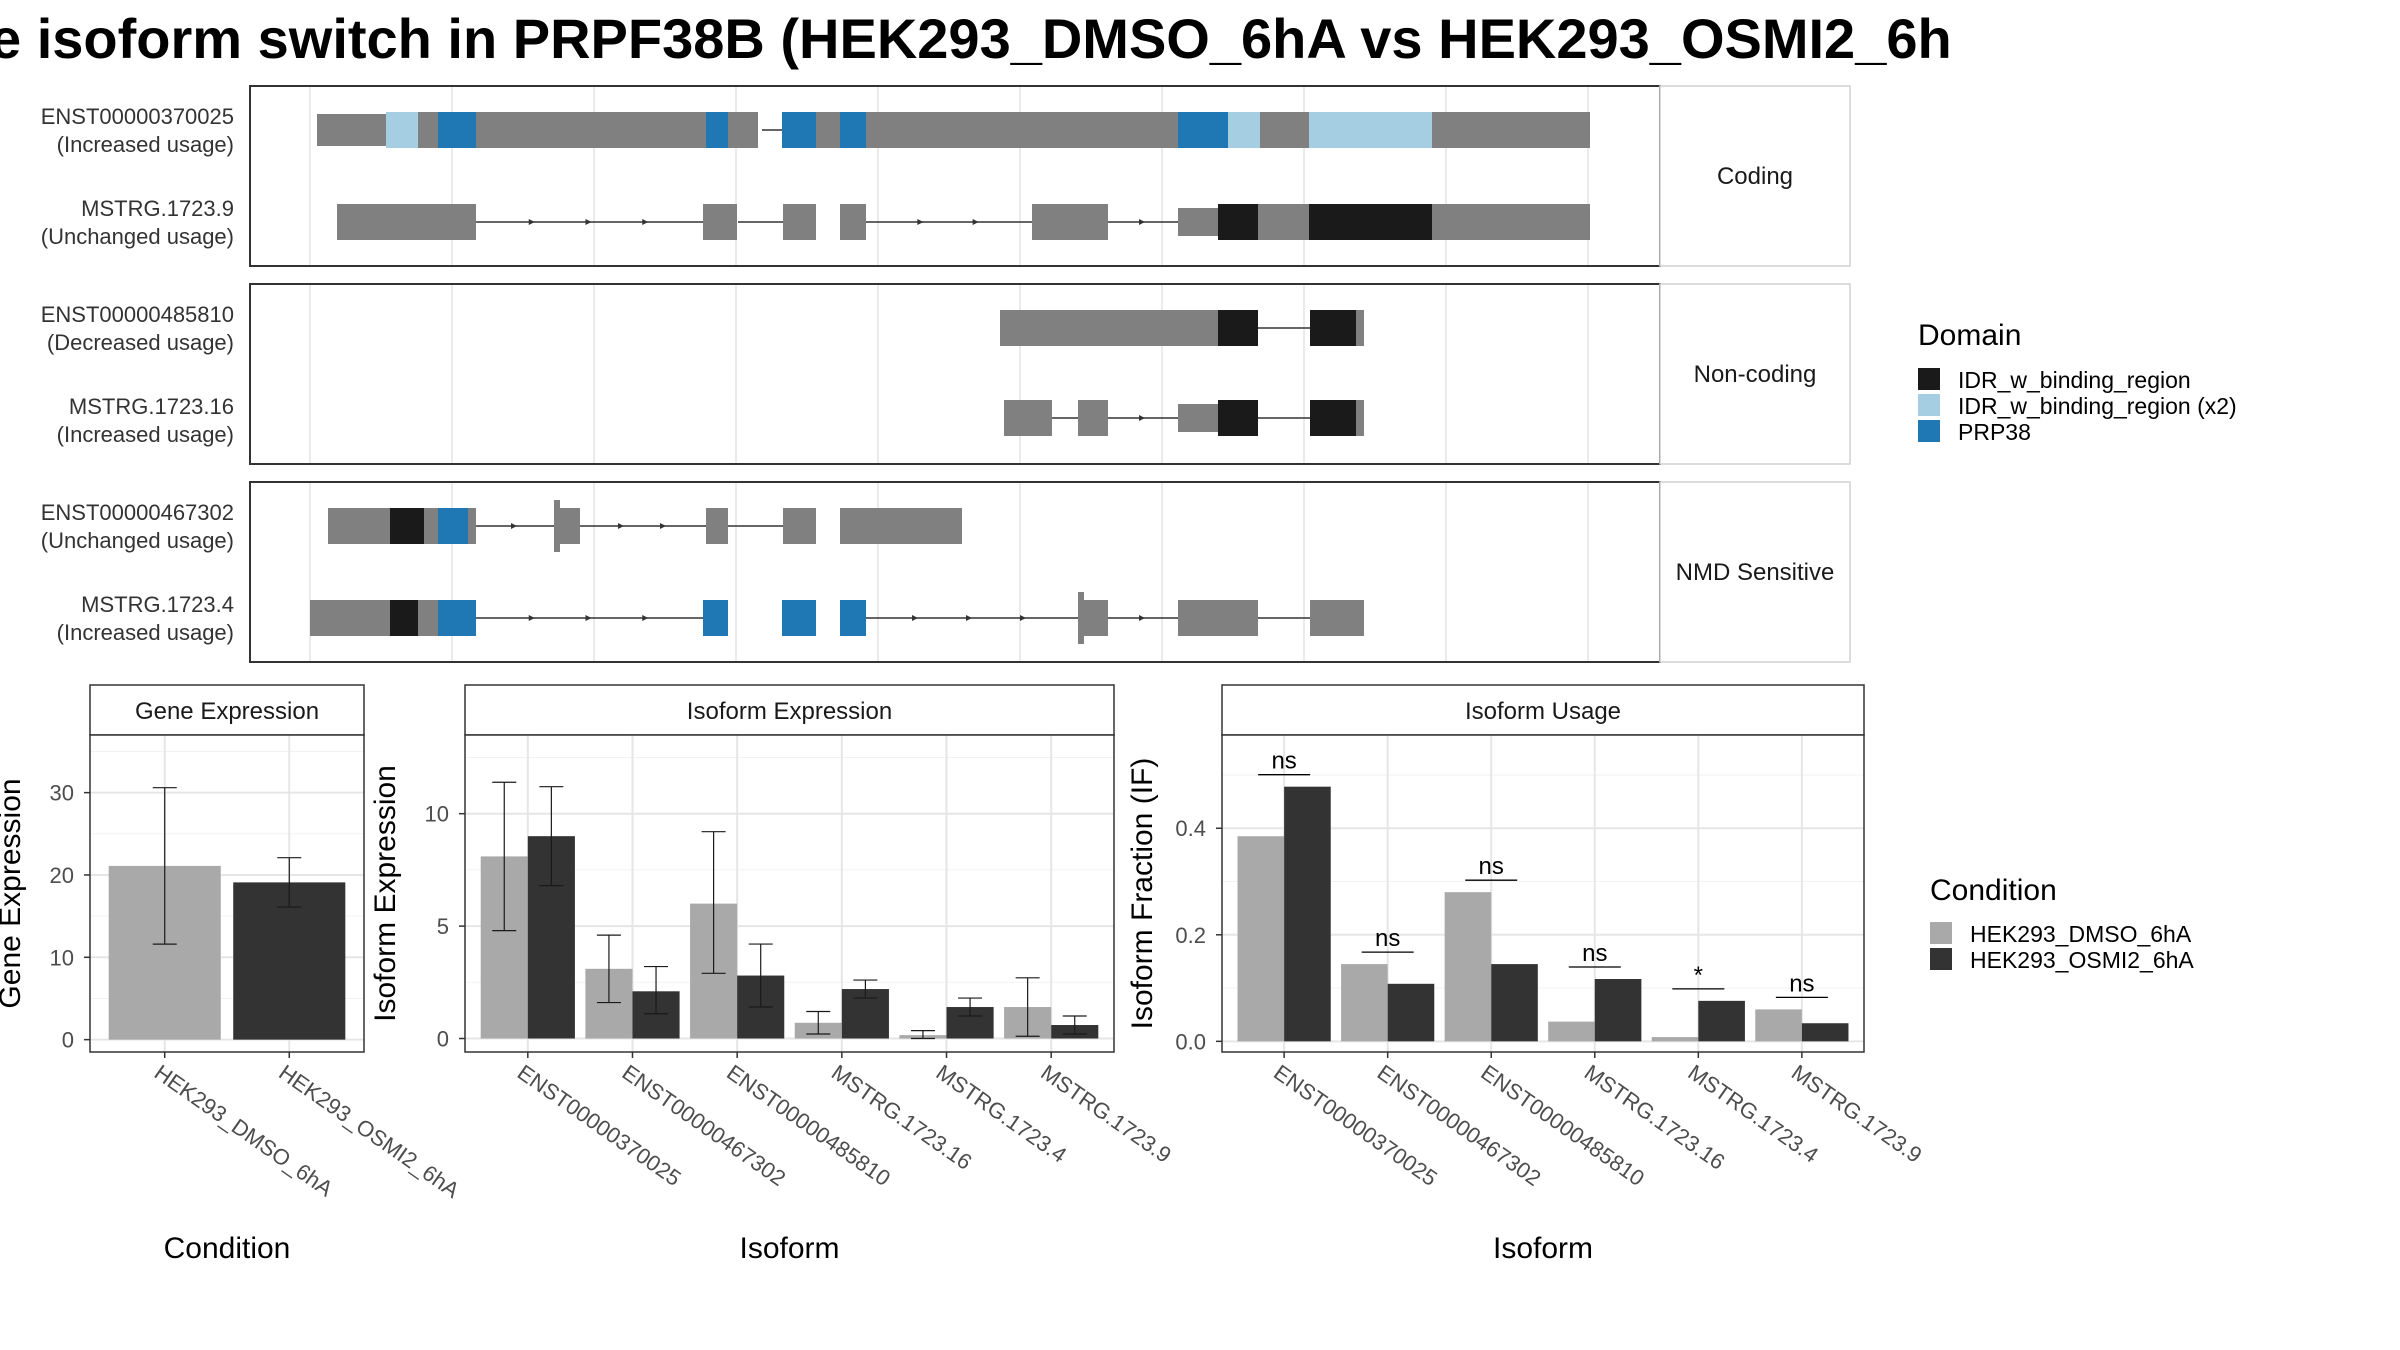 Image resolution: width=2400 pixels, height=1350 pixels. I want to click on legend-key-idr-x2, so click(1929, 405).